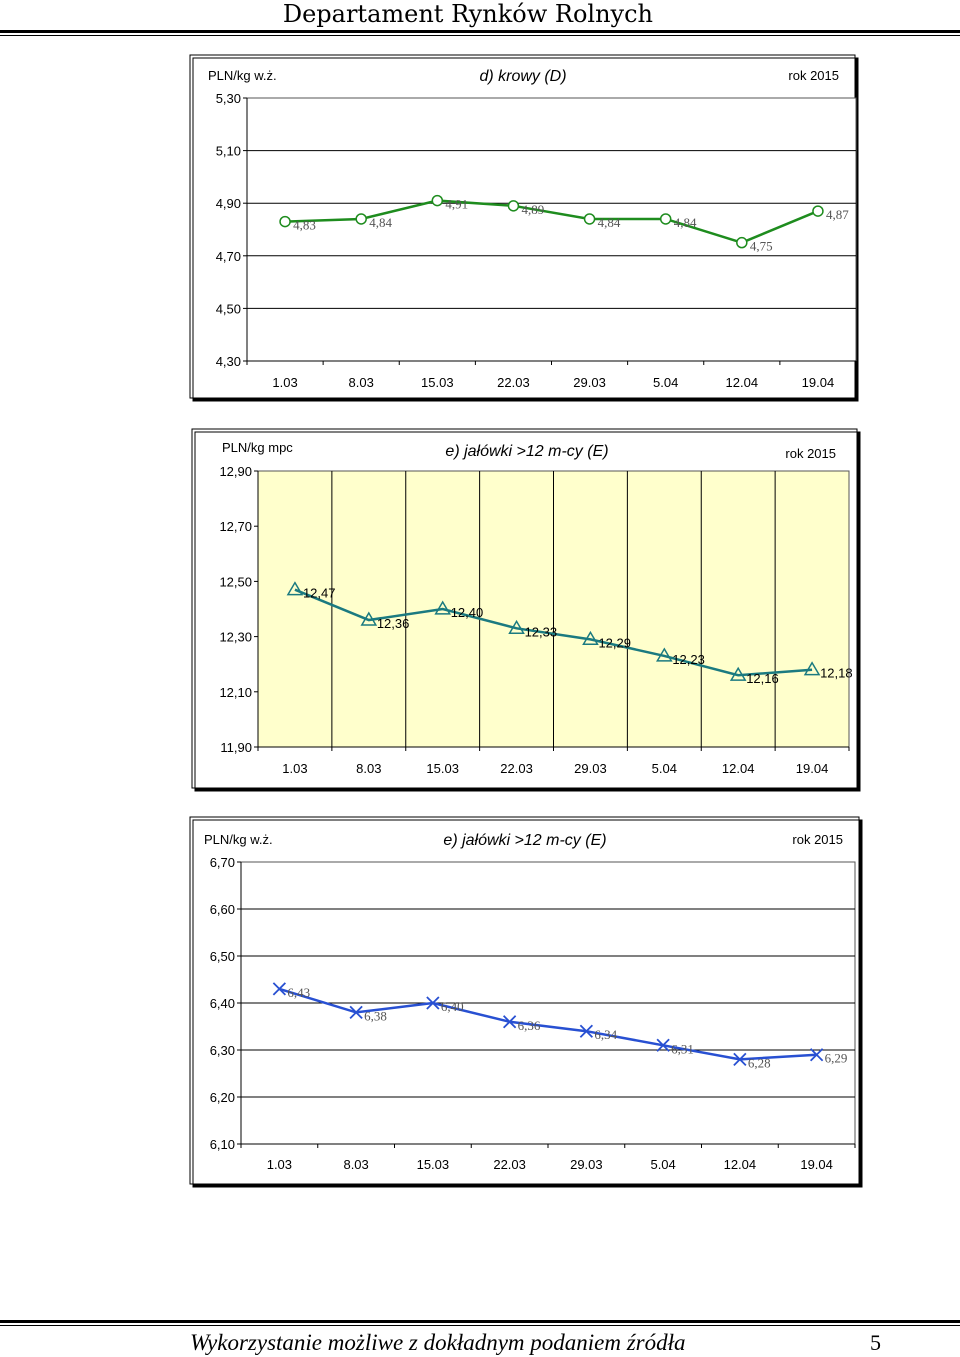  I want to click on data-label: 12,40, so click(467, 612).